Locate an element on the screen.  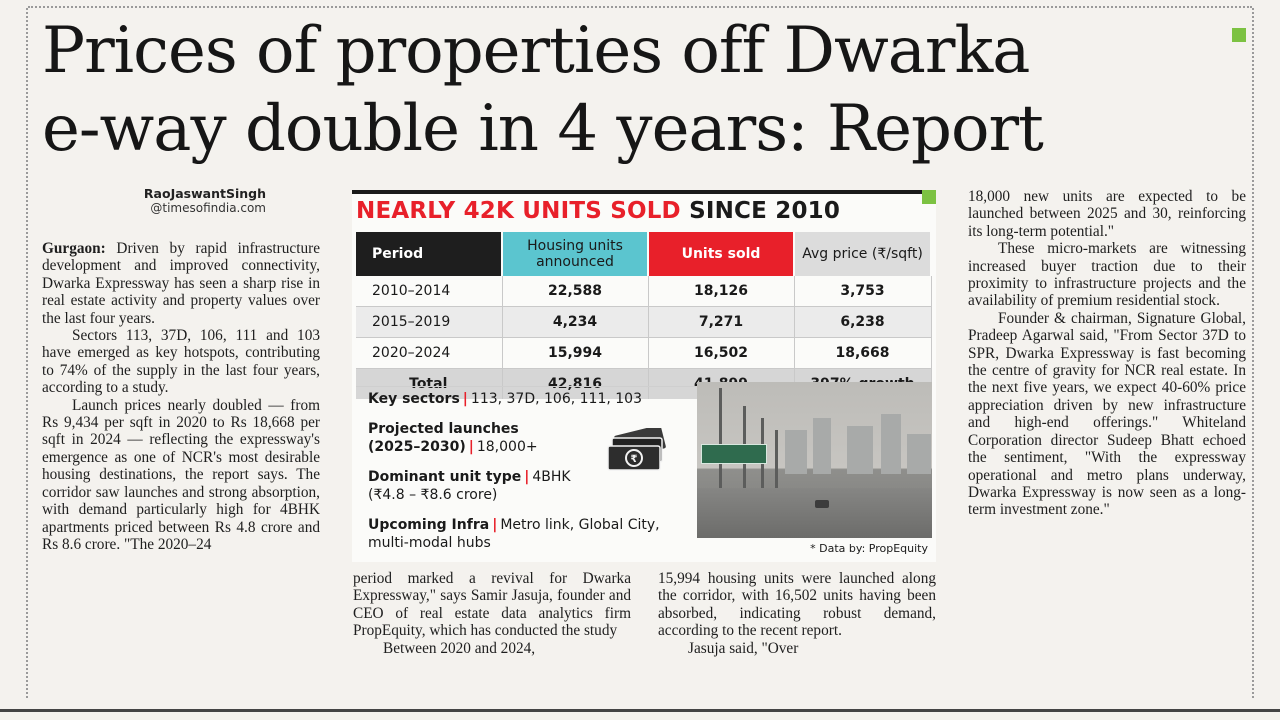
green-marker-infographic is located at coordinates (929, 197).